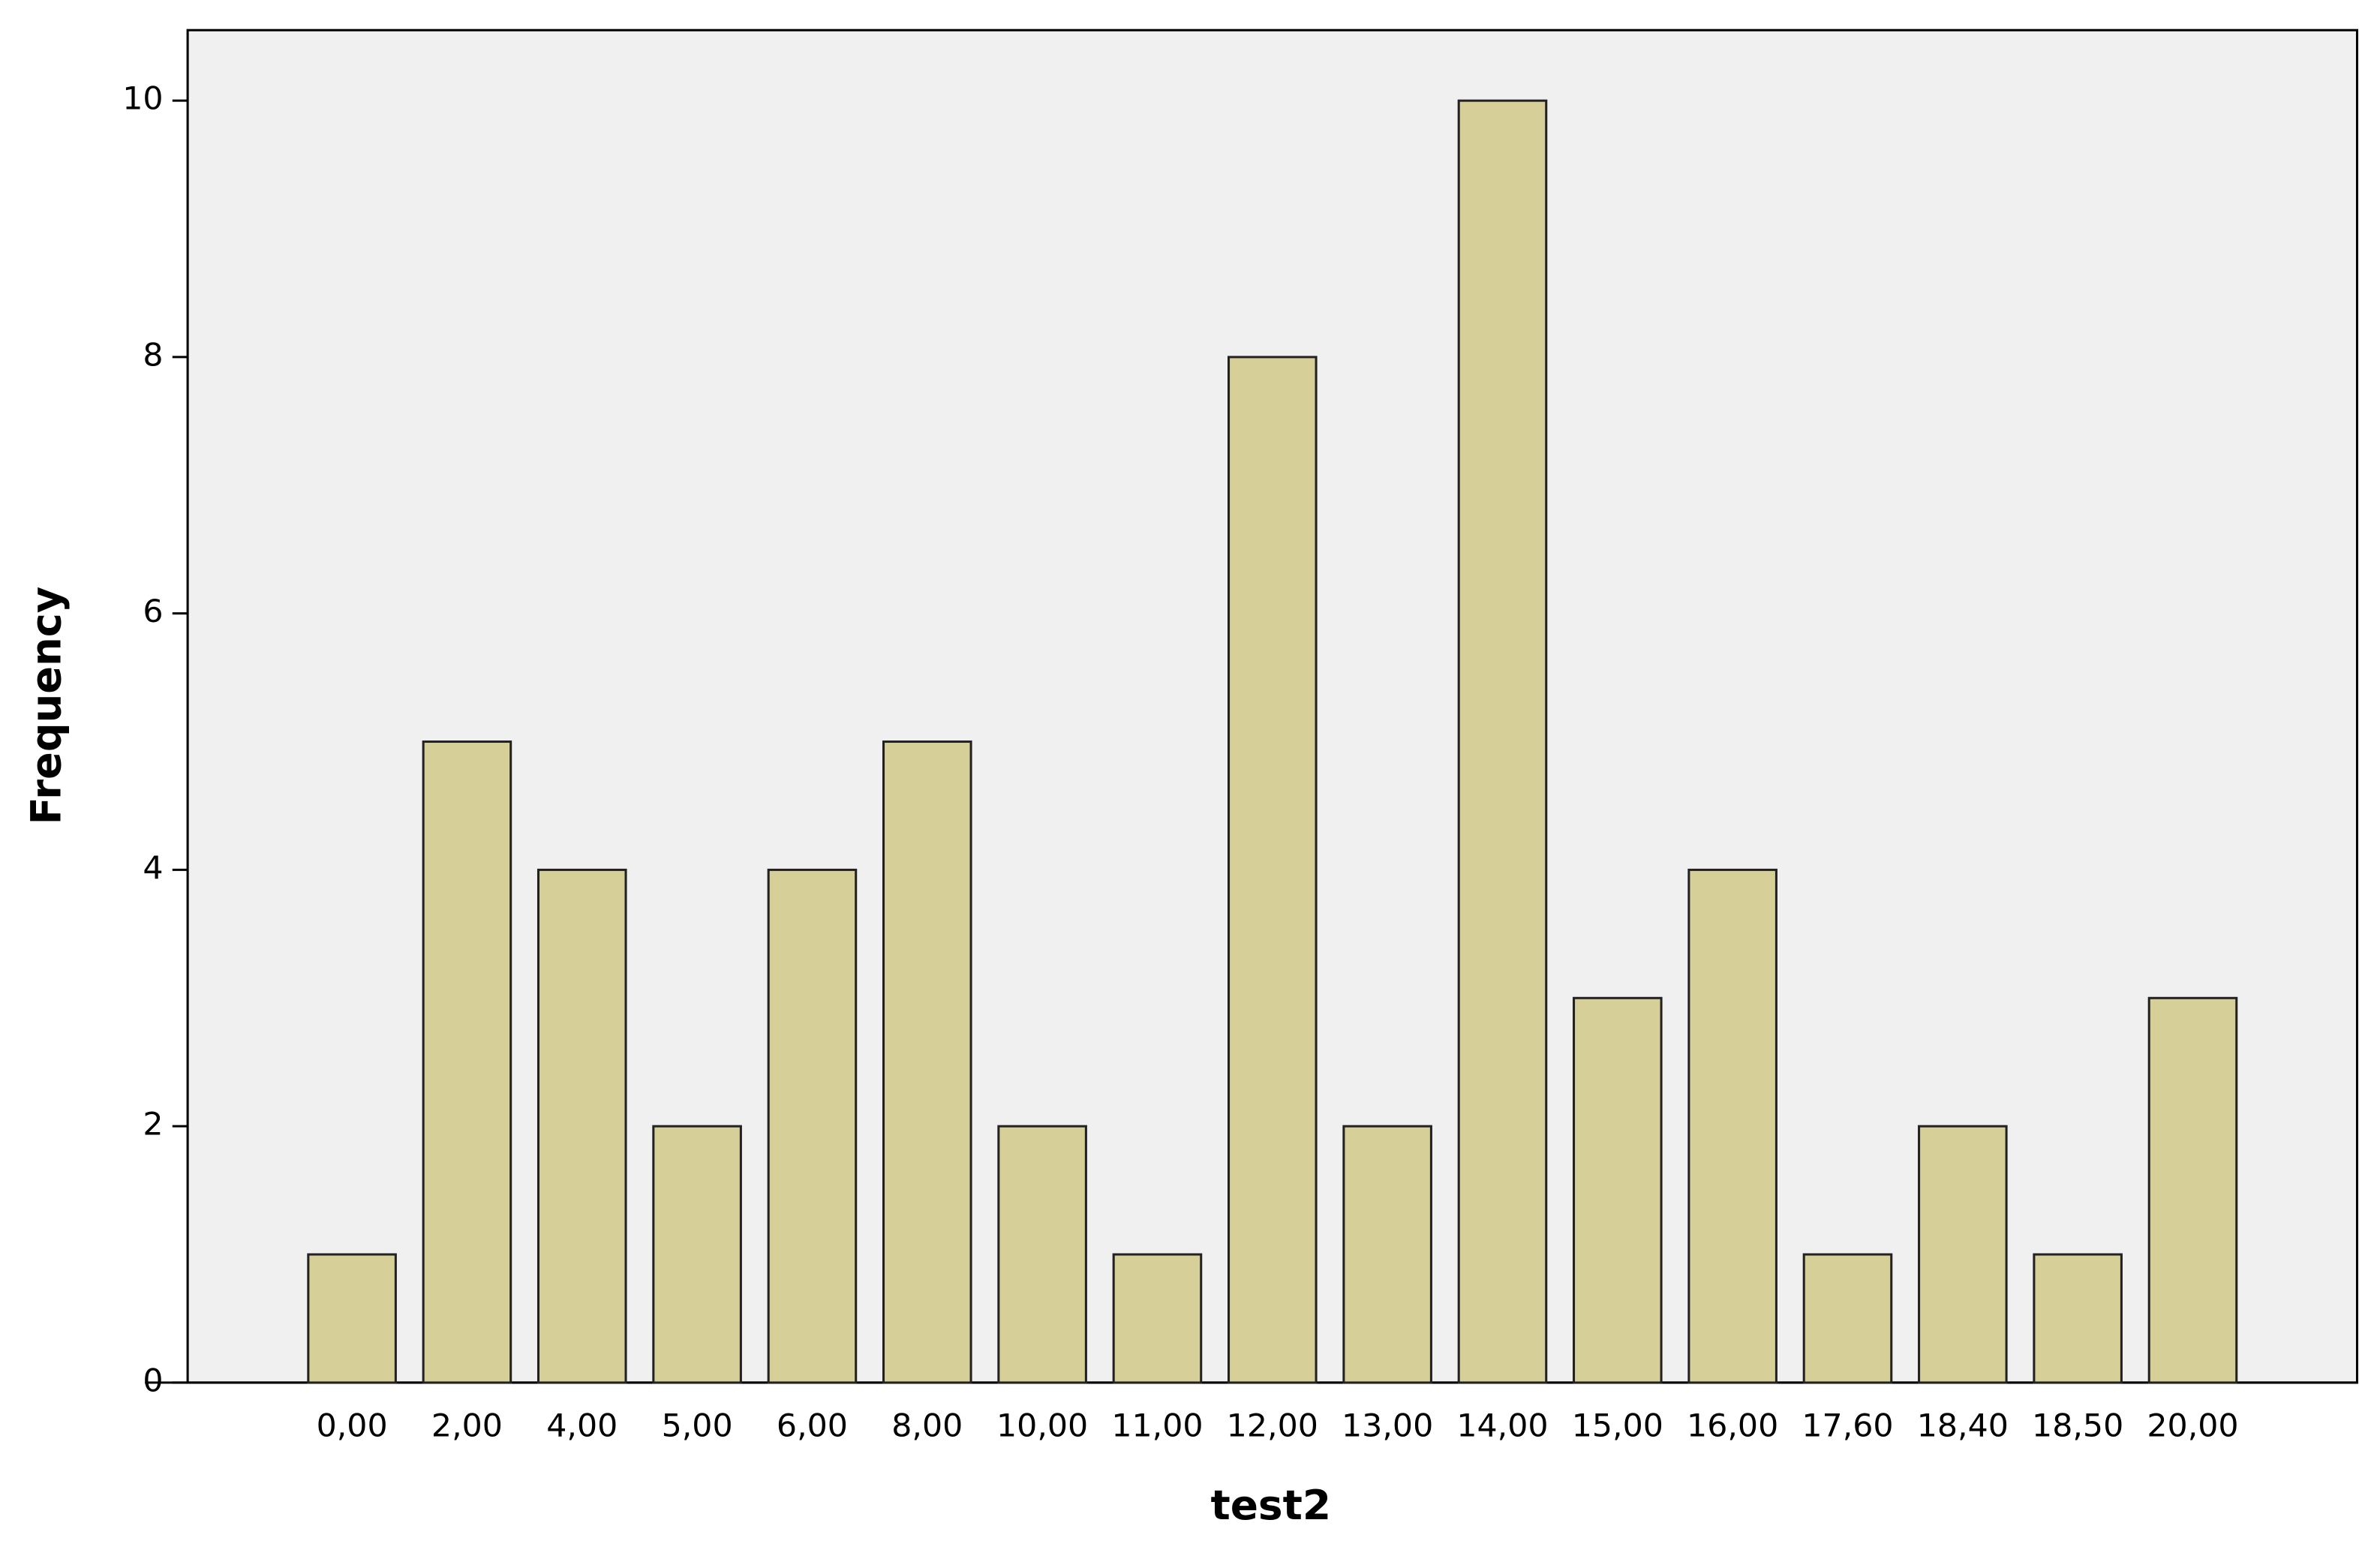  Describe the element at coordinates (2192, 1426) in the screenshot. I see `x-tick-label: 20,00` at that location.